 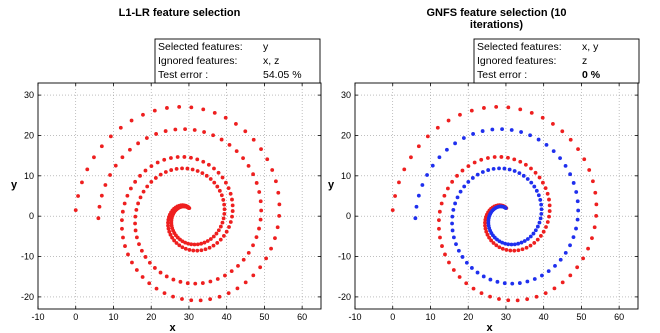 What do you see at coordinates (591, 75) in the screenshot?
I see `legend-value: 0 %` at bounding box center [591, 75].